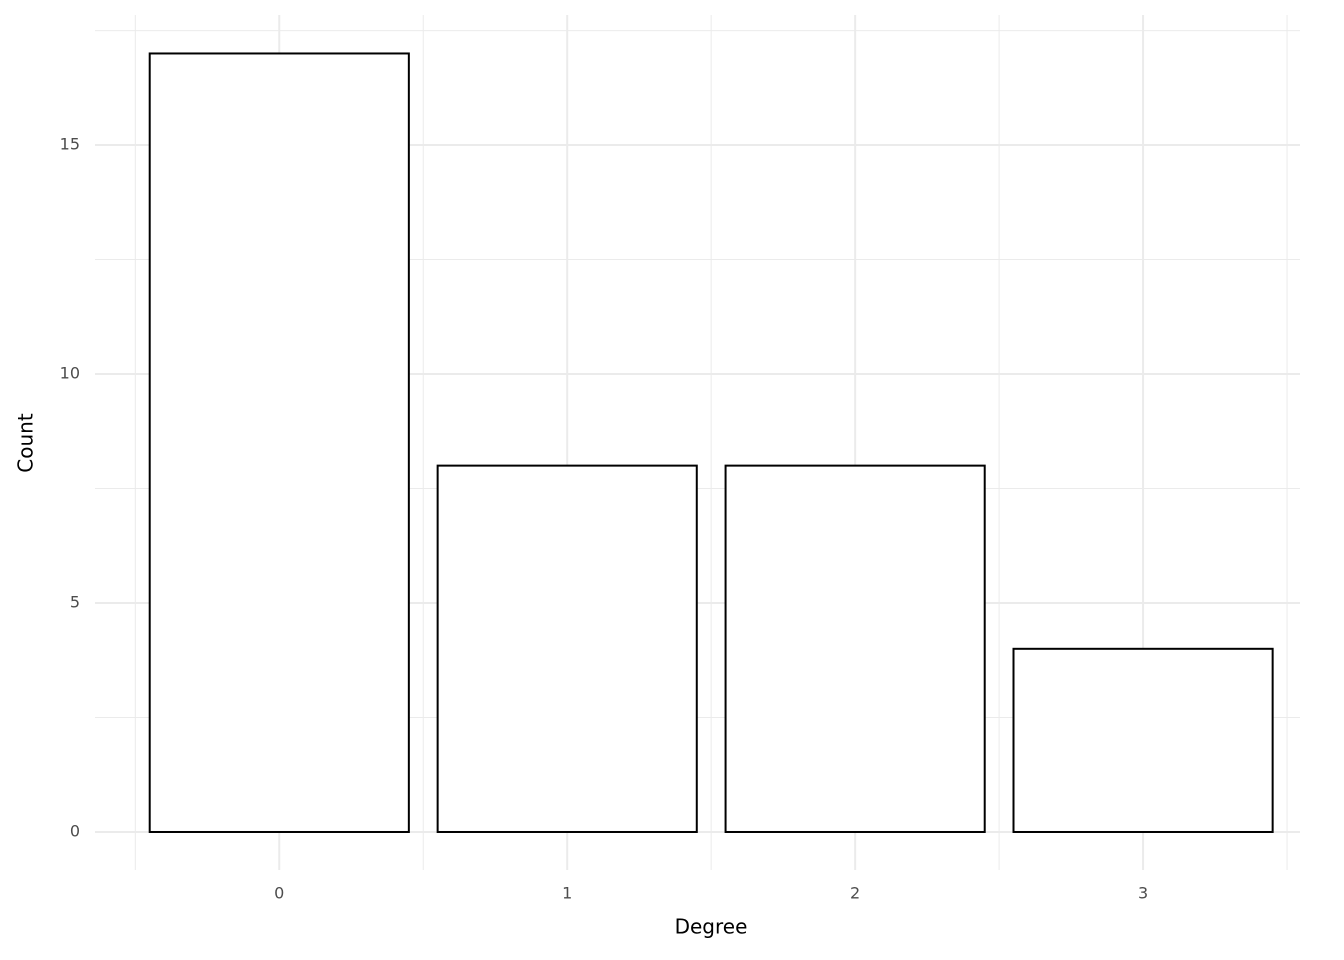  What do you see at coordinates (855, 893) in the screenshot?
I see `x-tick-label: 2` at bounding box center [855, 893].